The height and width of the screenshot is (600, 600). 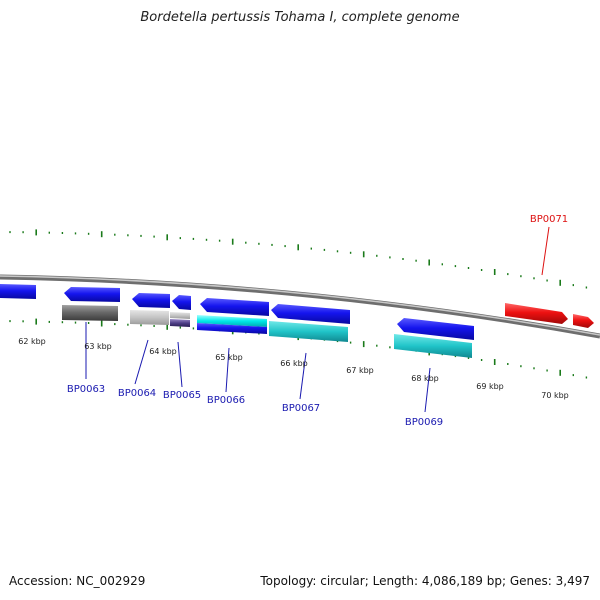 I want to click on cds-arrow-bp0064, so click(x=151, y=300).